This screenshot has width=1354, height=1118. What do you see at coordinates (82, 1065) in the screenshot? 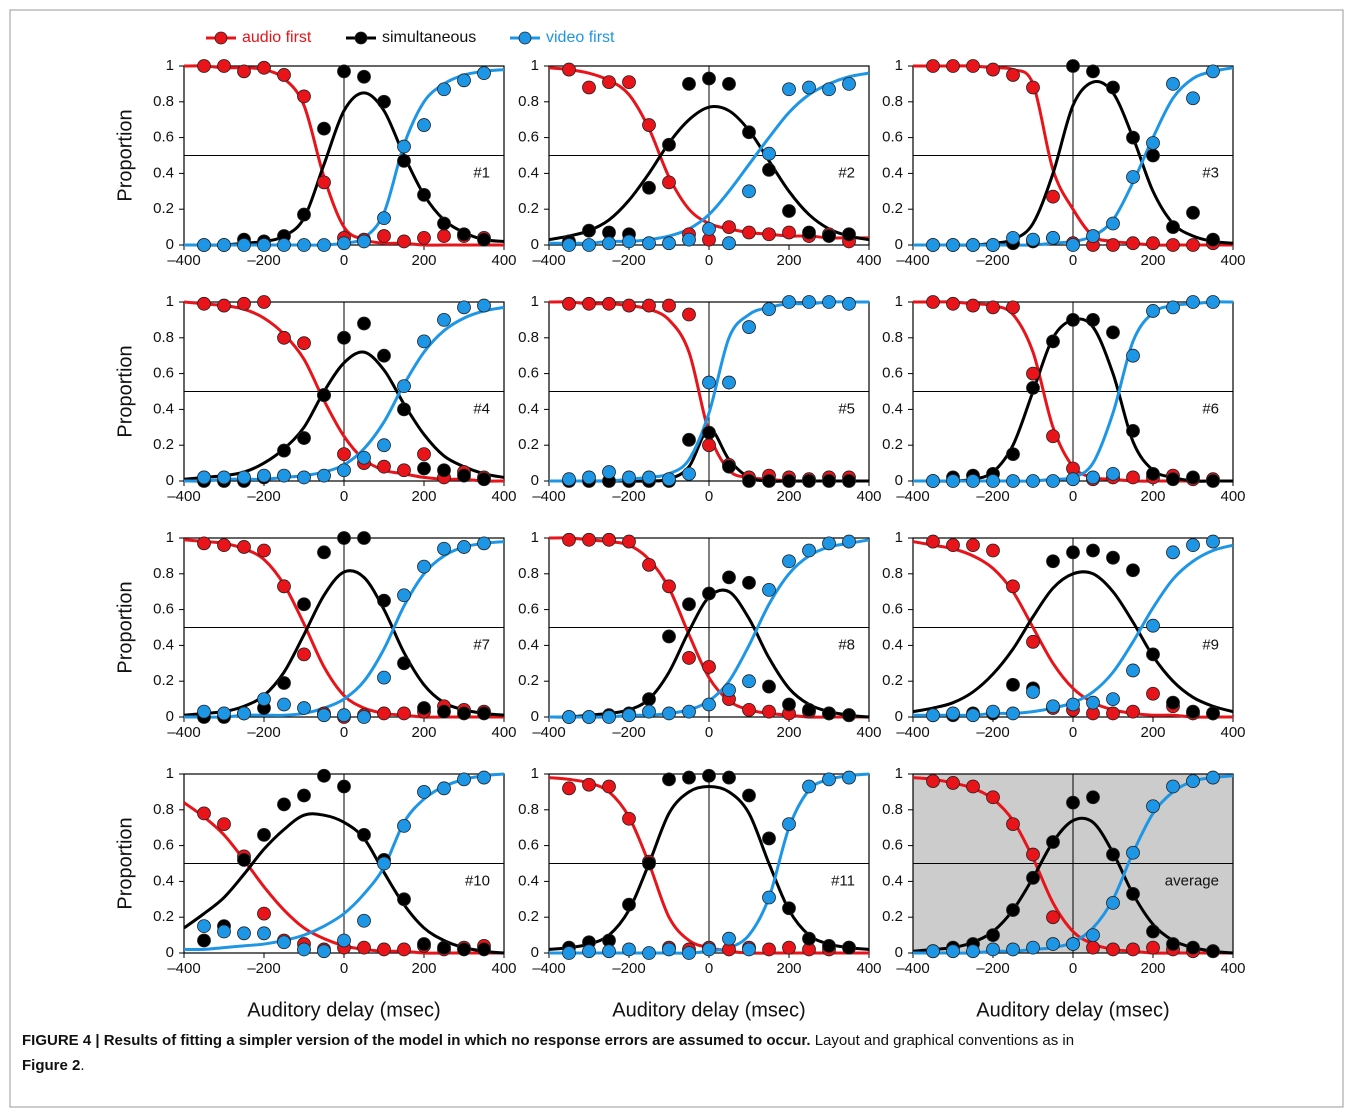
I see `caption-end: .` at bounding box center [82, 1065].